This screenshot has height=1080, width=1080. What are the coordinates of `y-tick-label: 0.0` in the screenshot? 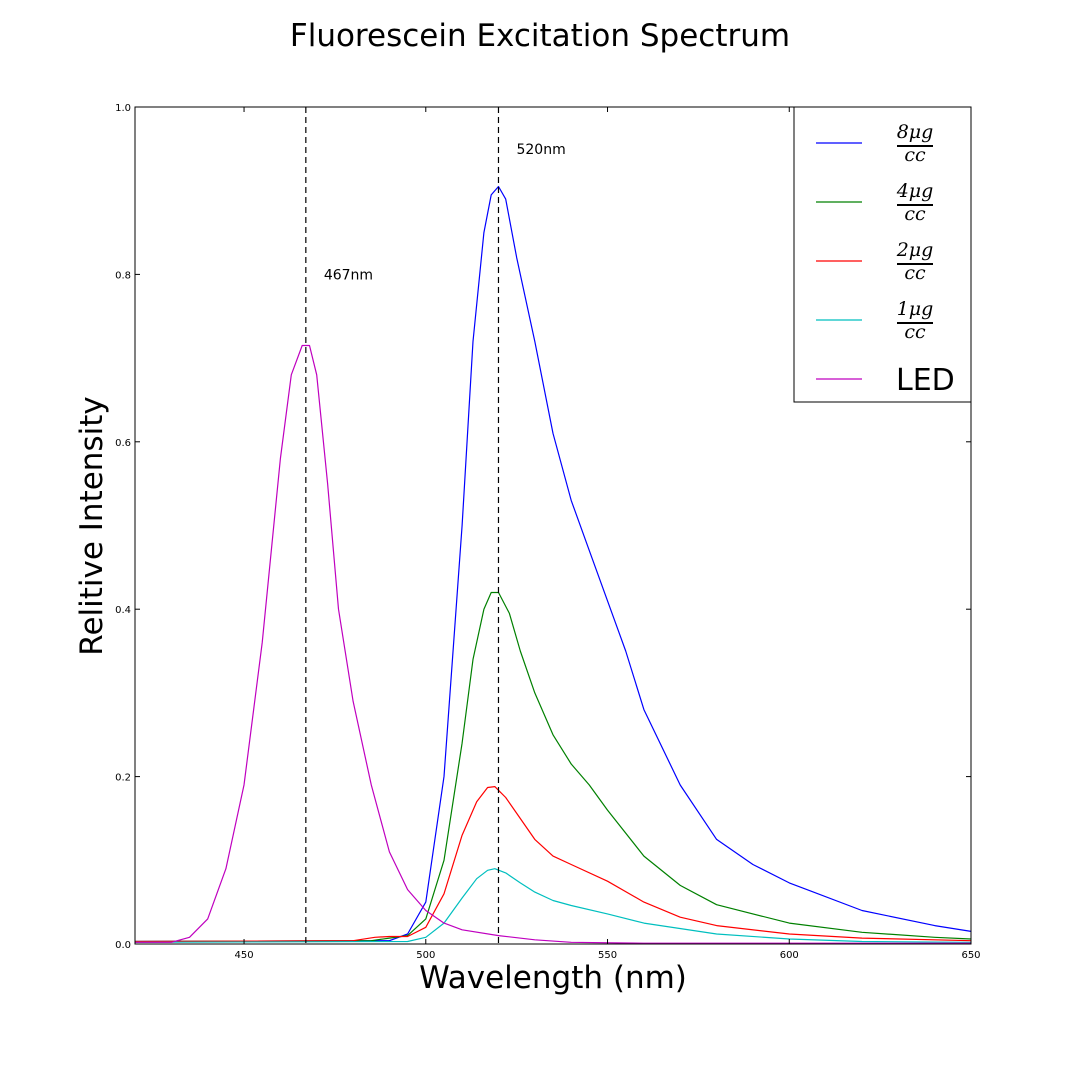 It's located at (123, 945).